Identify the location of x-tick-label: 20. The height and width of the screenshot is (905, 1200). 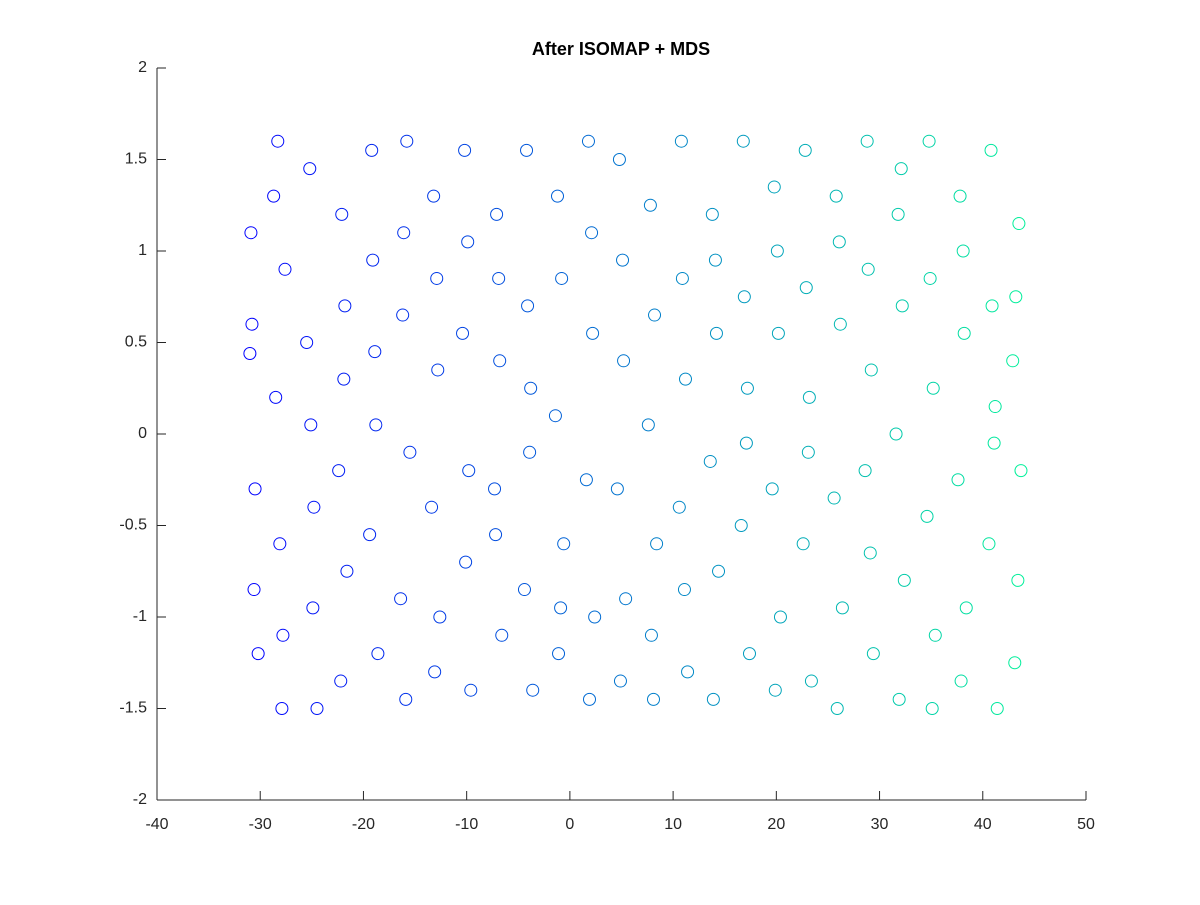
(776, 824).